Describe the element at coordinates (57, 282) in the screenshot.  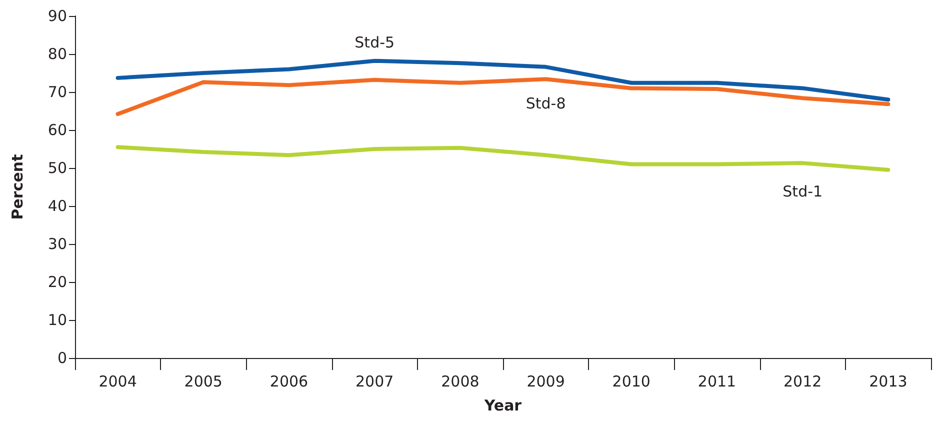
I see `y-tick-label: 20` at that location.